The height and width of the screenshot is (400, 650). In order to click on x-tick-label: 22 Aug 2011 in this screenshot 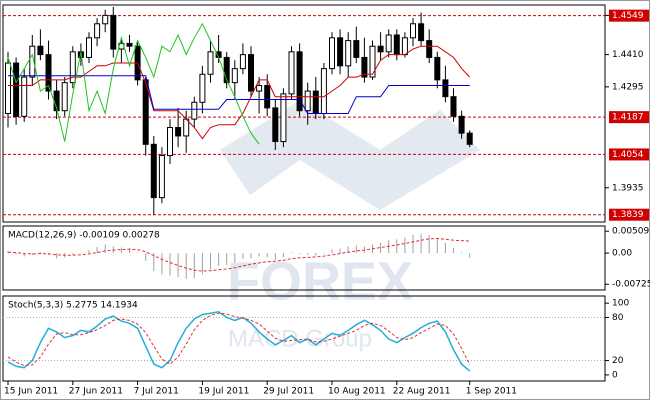, I will do `click(422, 392)`.